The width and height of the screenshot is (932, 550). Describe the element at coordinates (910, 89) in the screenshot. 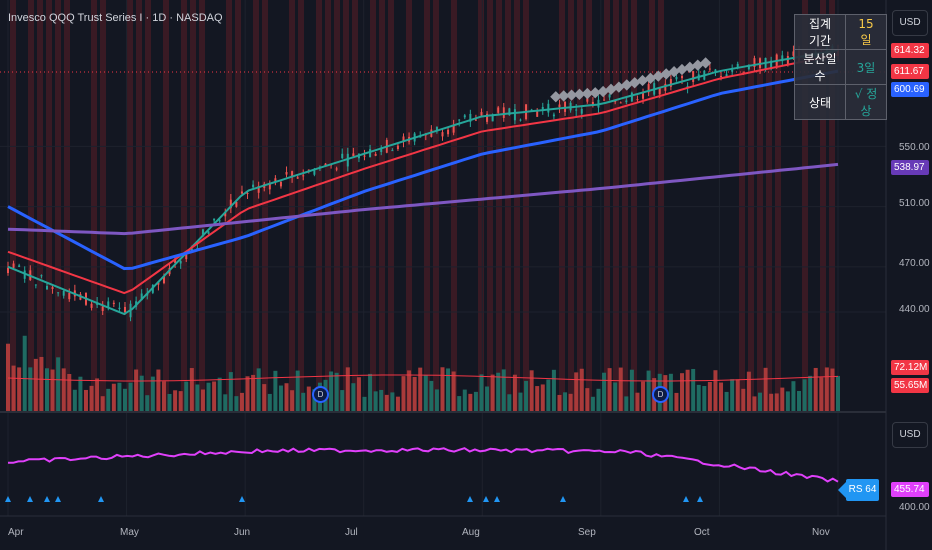

I see `price-tag-ma-blue: 600.69` at that location.